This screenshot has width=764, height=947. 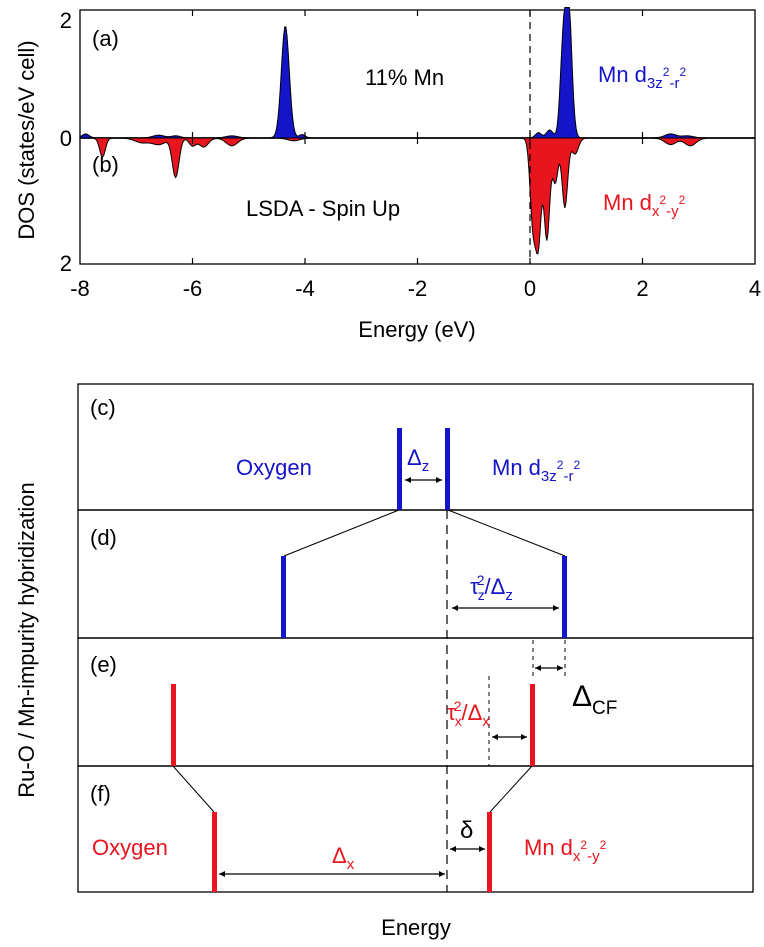 I want to click on dos-panel-b-frame, so click(x=417, y=201).